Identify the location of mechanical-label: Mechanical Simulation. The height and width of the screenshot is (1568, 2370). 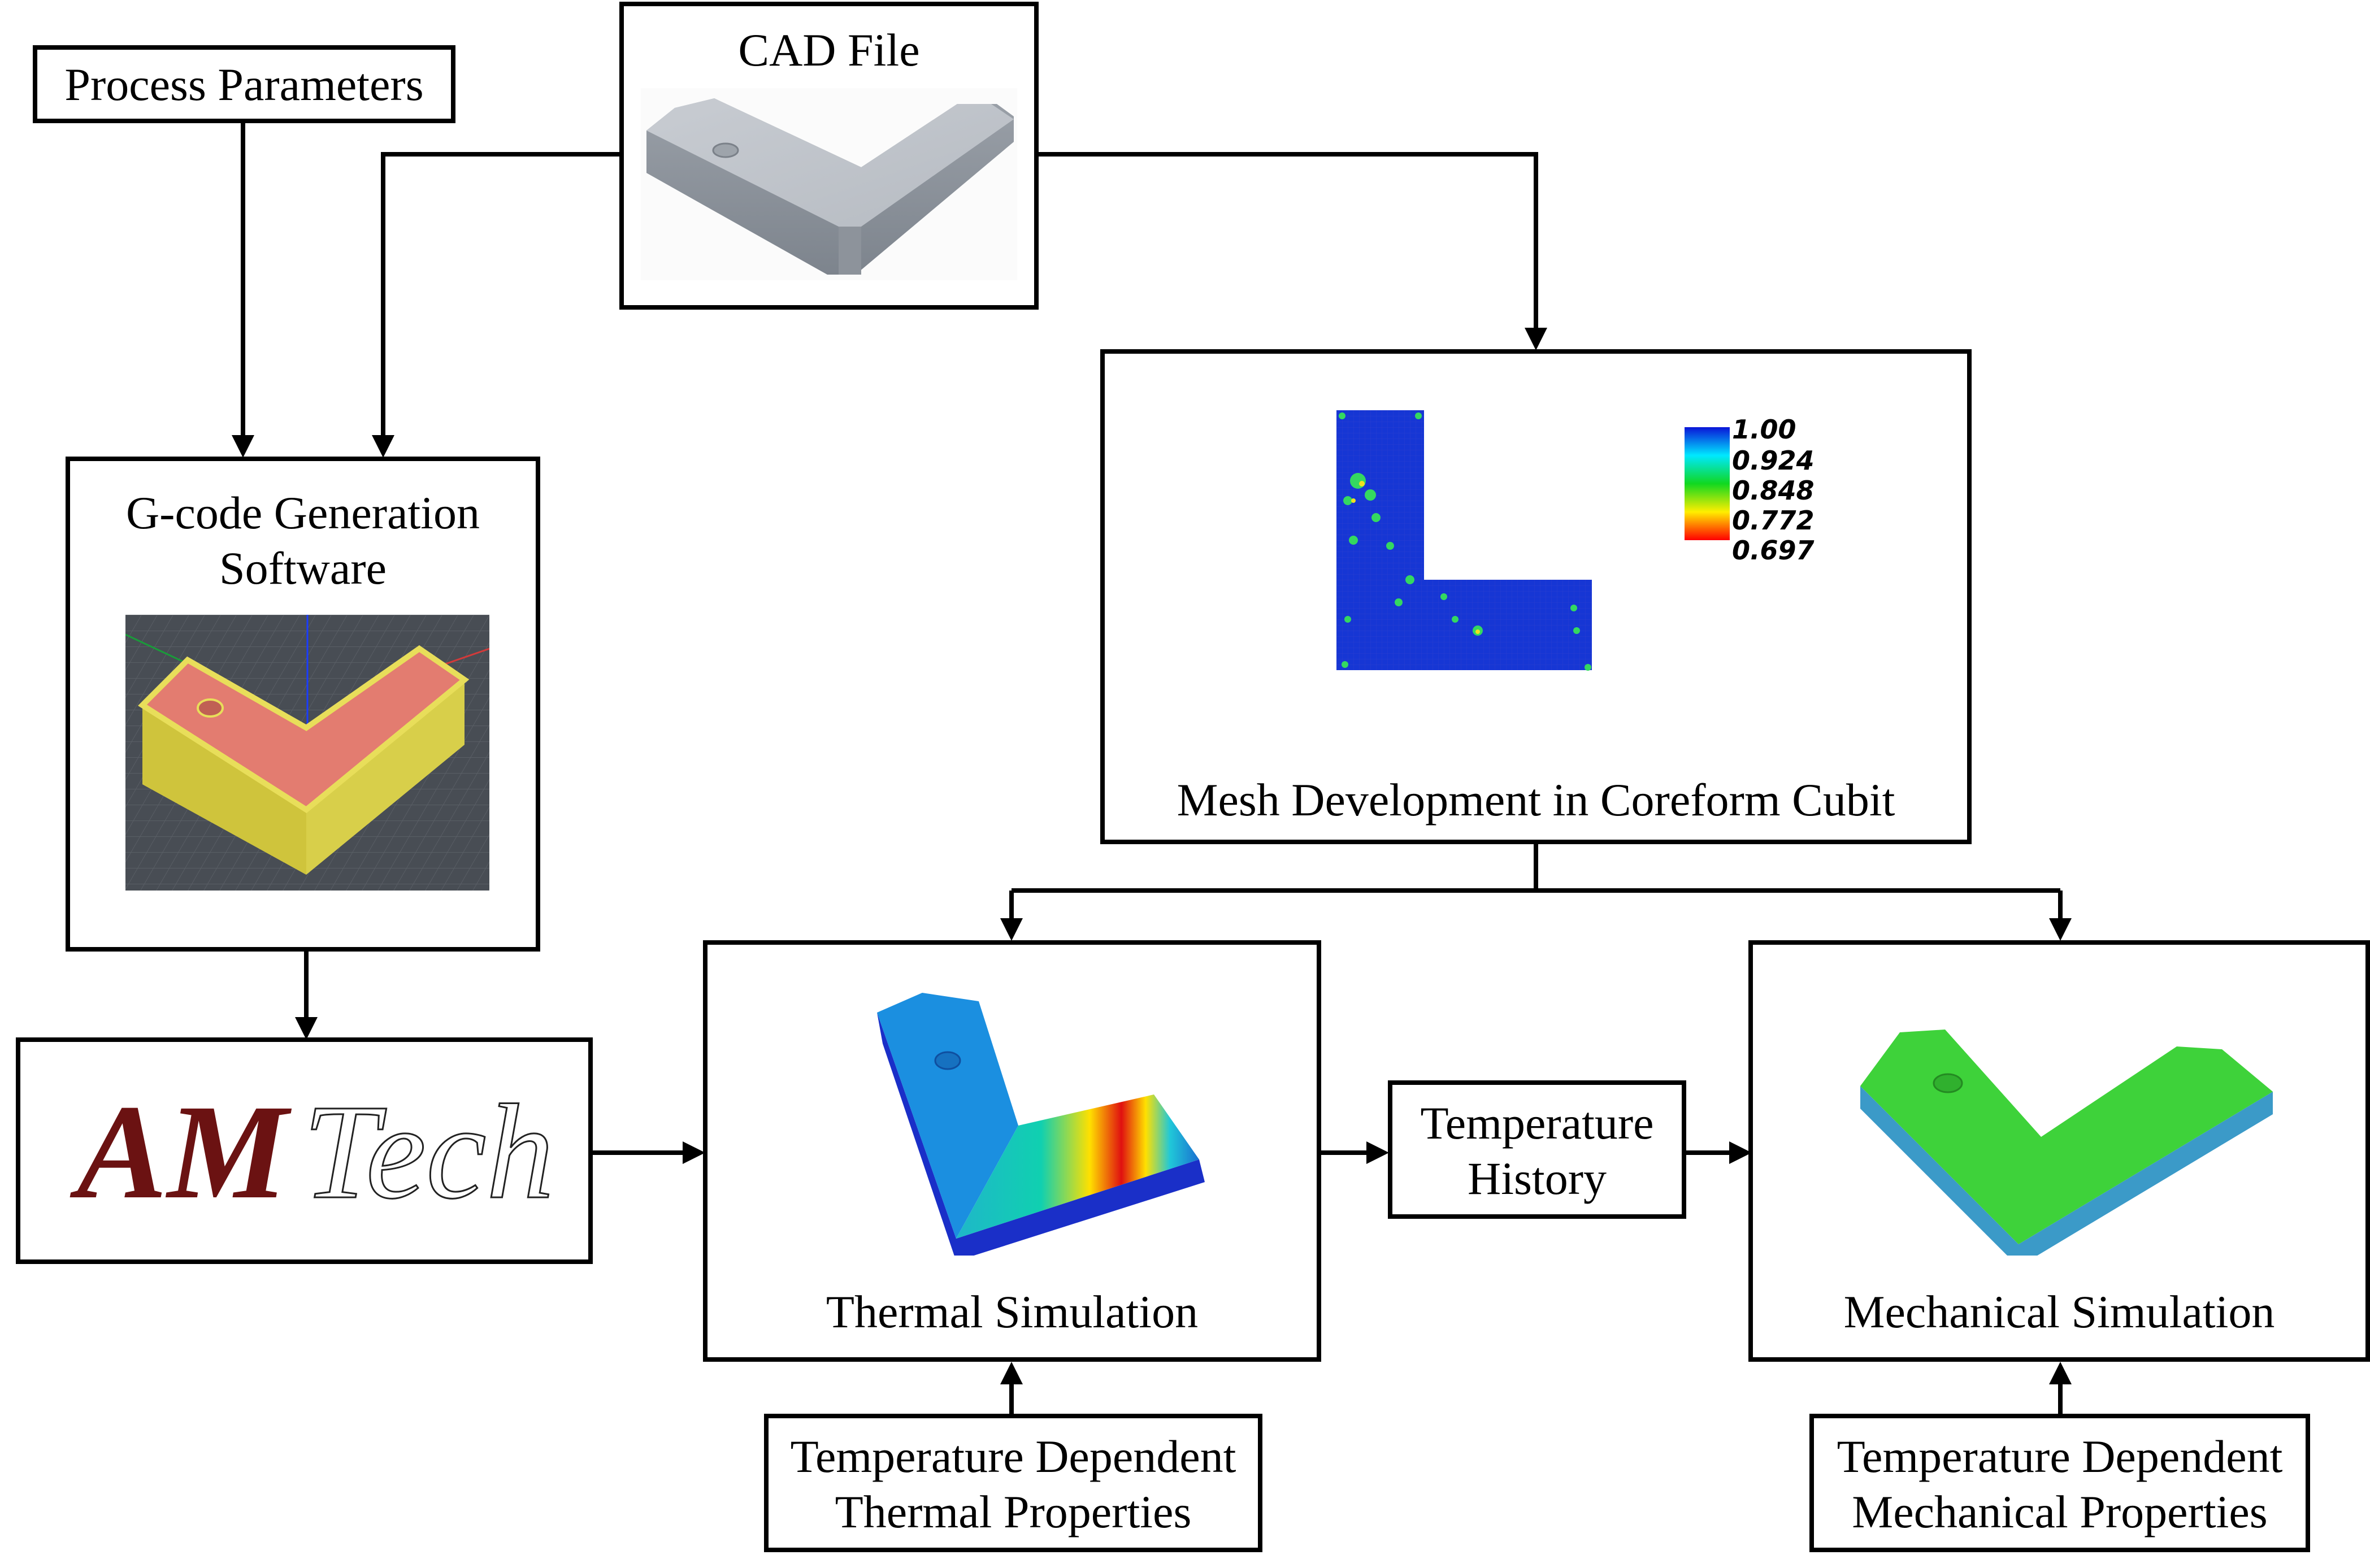
(2059, 1311).